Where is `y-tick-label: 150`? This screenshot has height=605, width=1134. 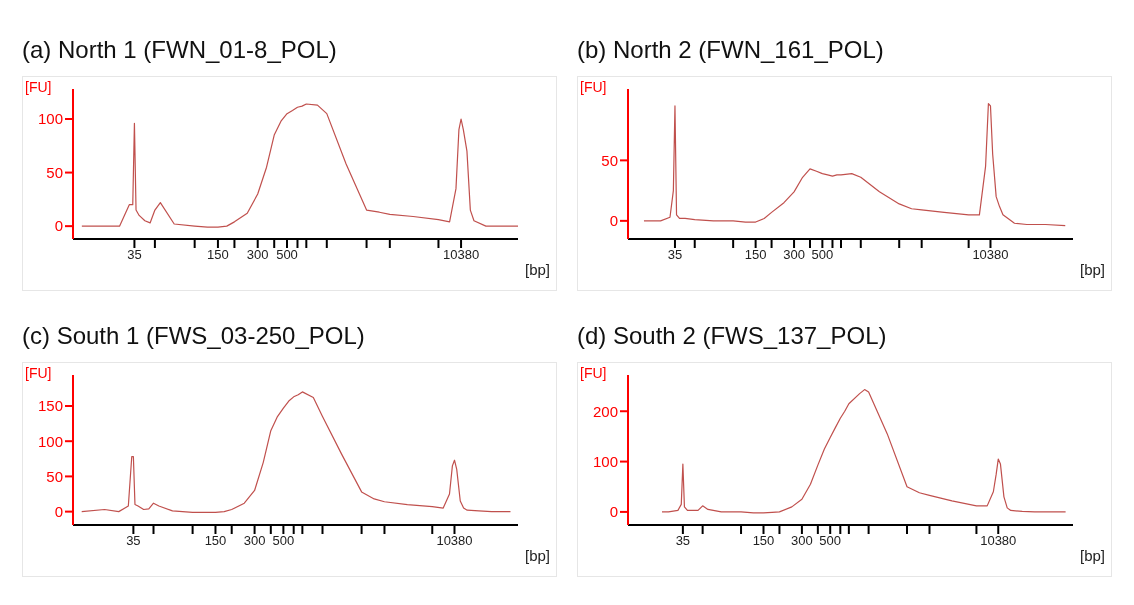 y-tick-label: 150 is located at coordinates (50, 405).